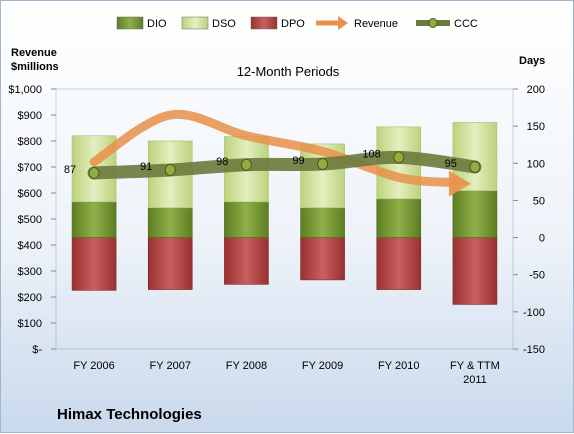  What do you see at coordinates (30, 116) in the screenshot?
I see `left-tick-label: $900` at bounding box center [30, 116].